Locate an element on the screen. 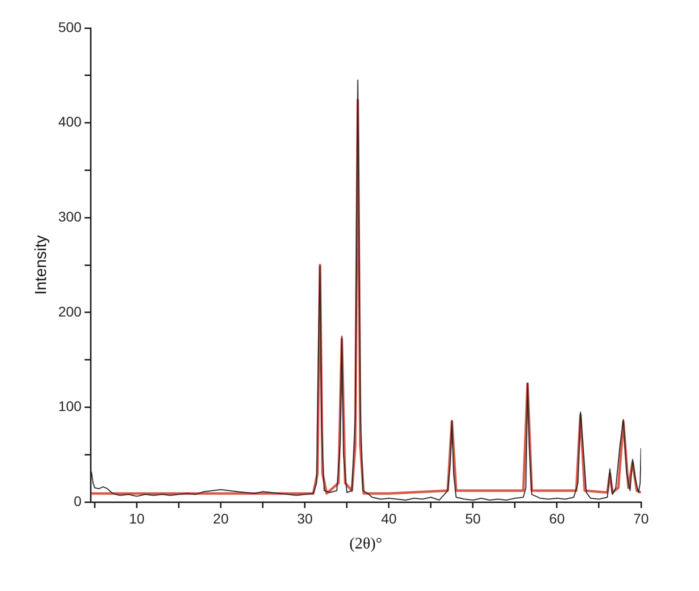 Image resolution: width=699 pixels, height=591 pixels. y-tick-label: 100 is located at coordinates (70, 406).